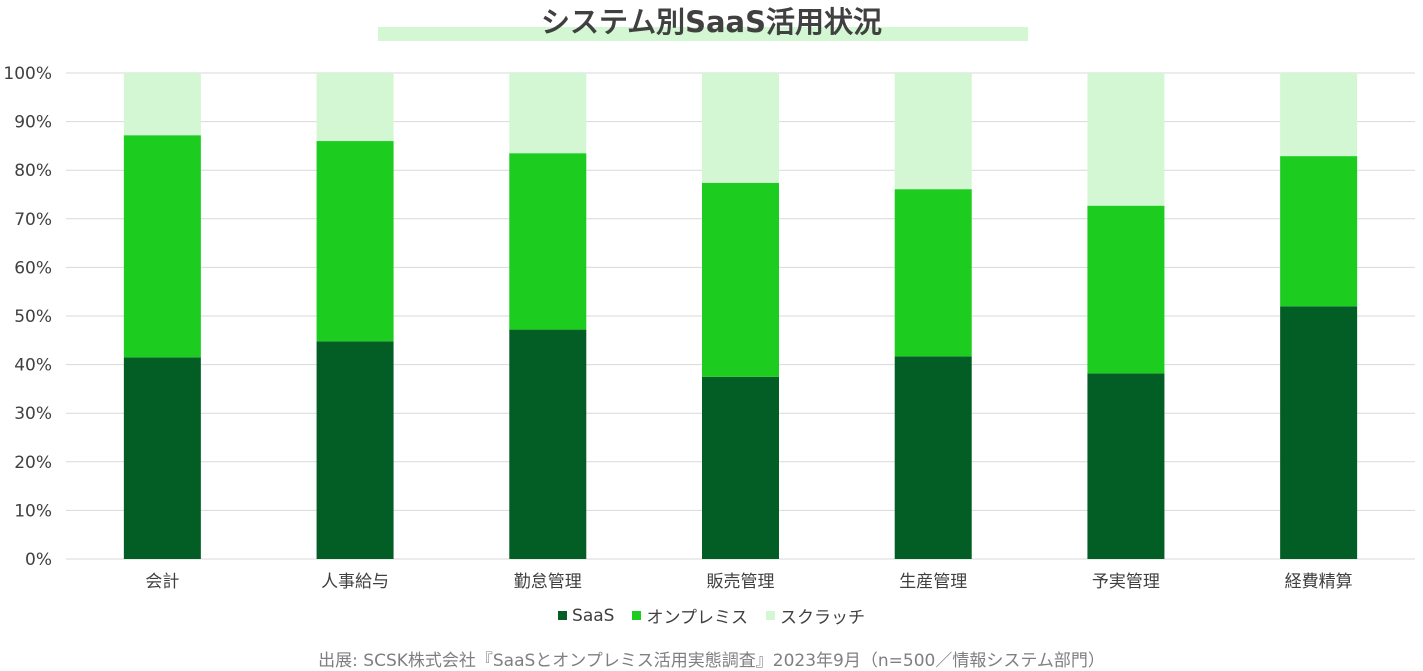  I want to click on legend-item-scratch: スクラッチ, so click(815, 615).